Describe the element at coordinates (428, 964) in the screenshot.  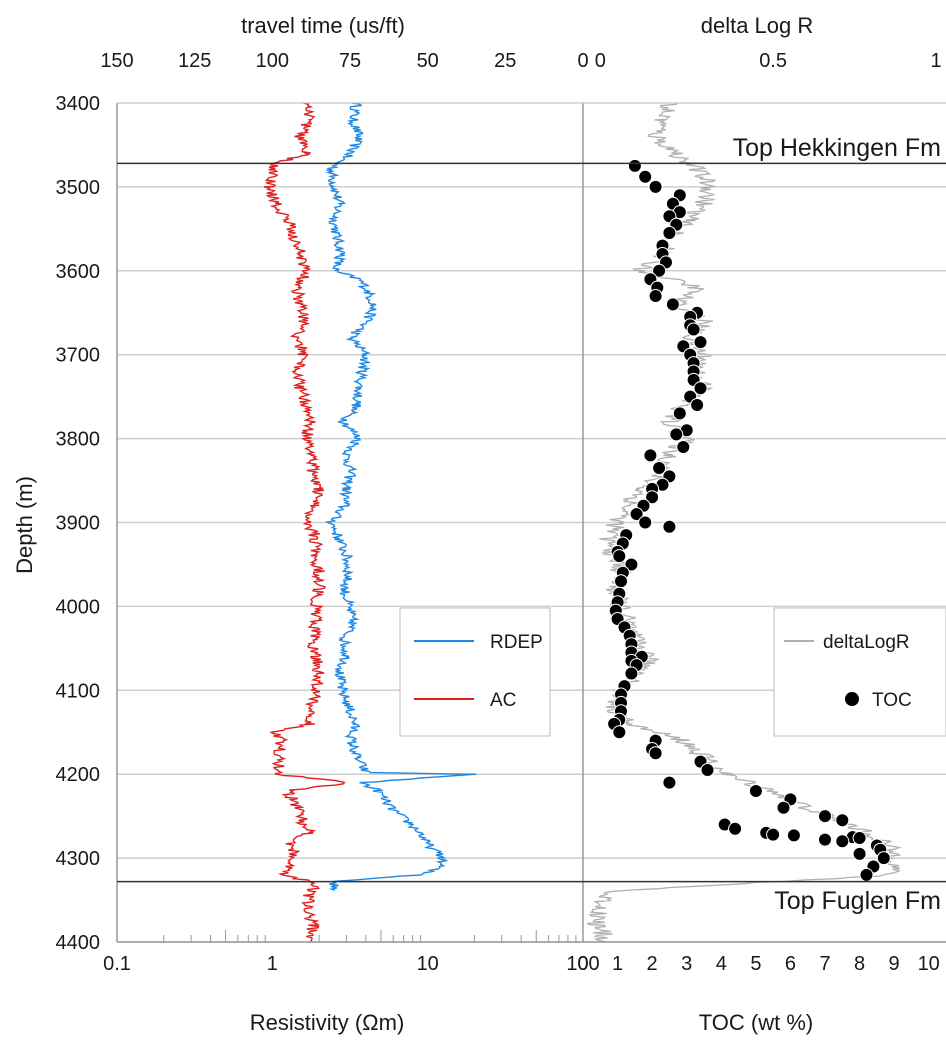
I see `resistivity-tick-label: 10` at that location.